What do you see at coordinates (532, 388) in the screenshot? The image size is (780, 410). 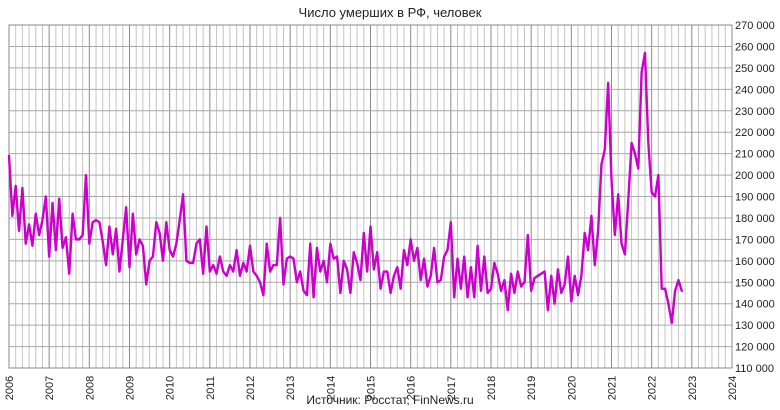 I see `x-tick-label: 2019` at bounding box center [532, 388].